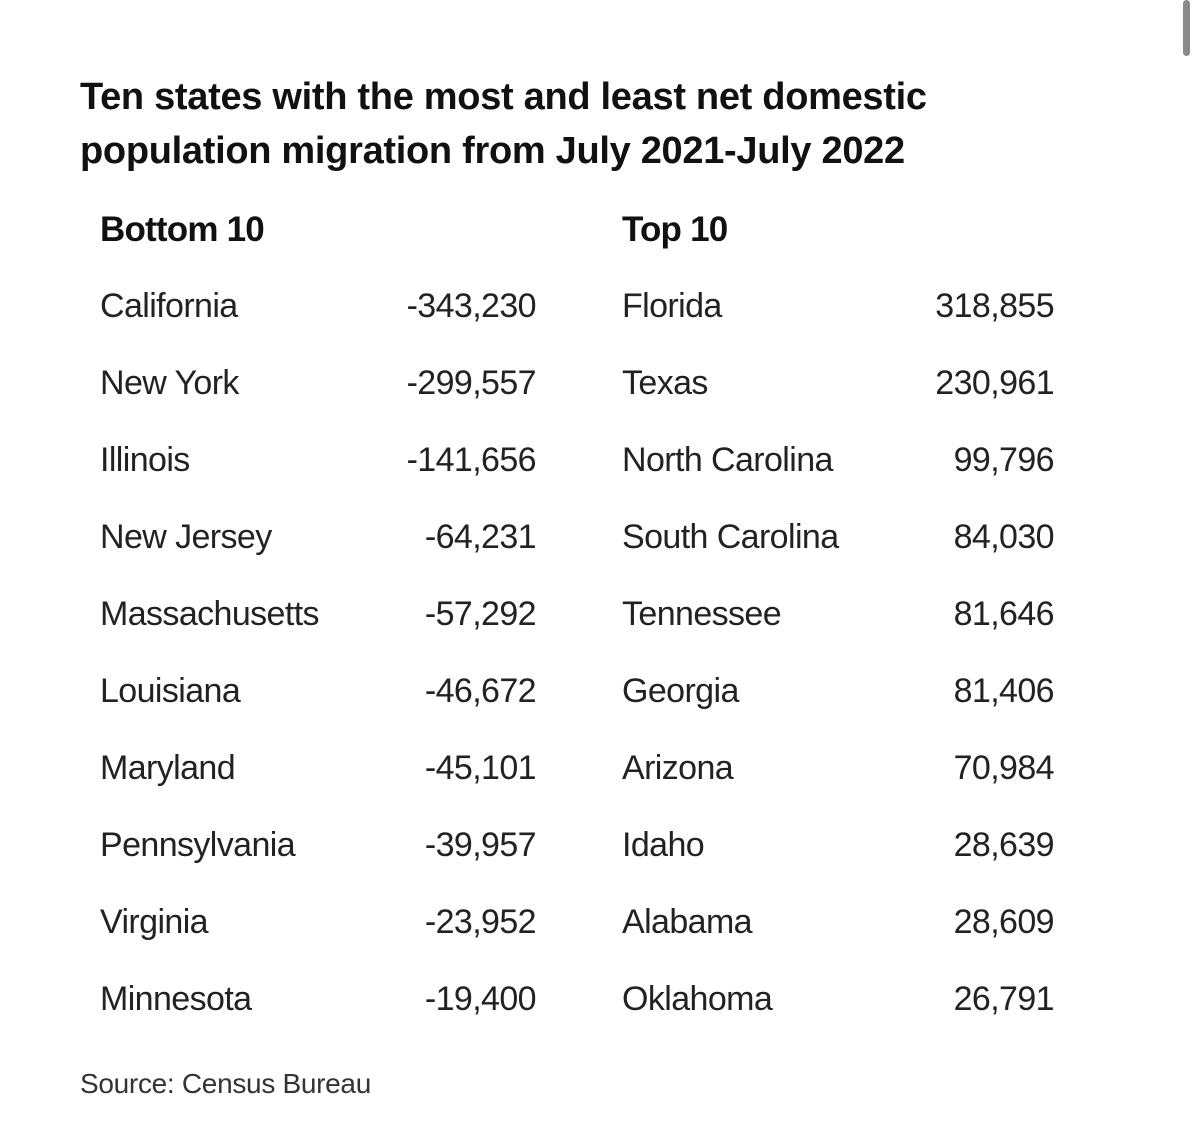 The height and width of the screenshot is (1132, 1200). Describe the element at coordinates (1004, 537) in the screenshot. I see `top-10-migration-value: 84,030` at that location.